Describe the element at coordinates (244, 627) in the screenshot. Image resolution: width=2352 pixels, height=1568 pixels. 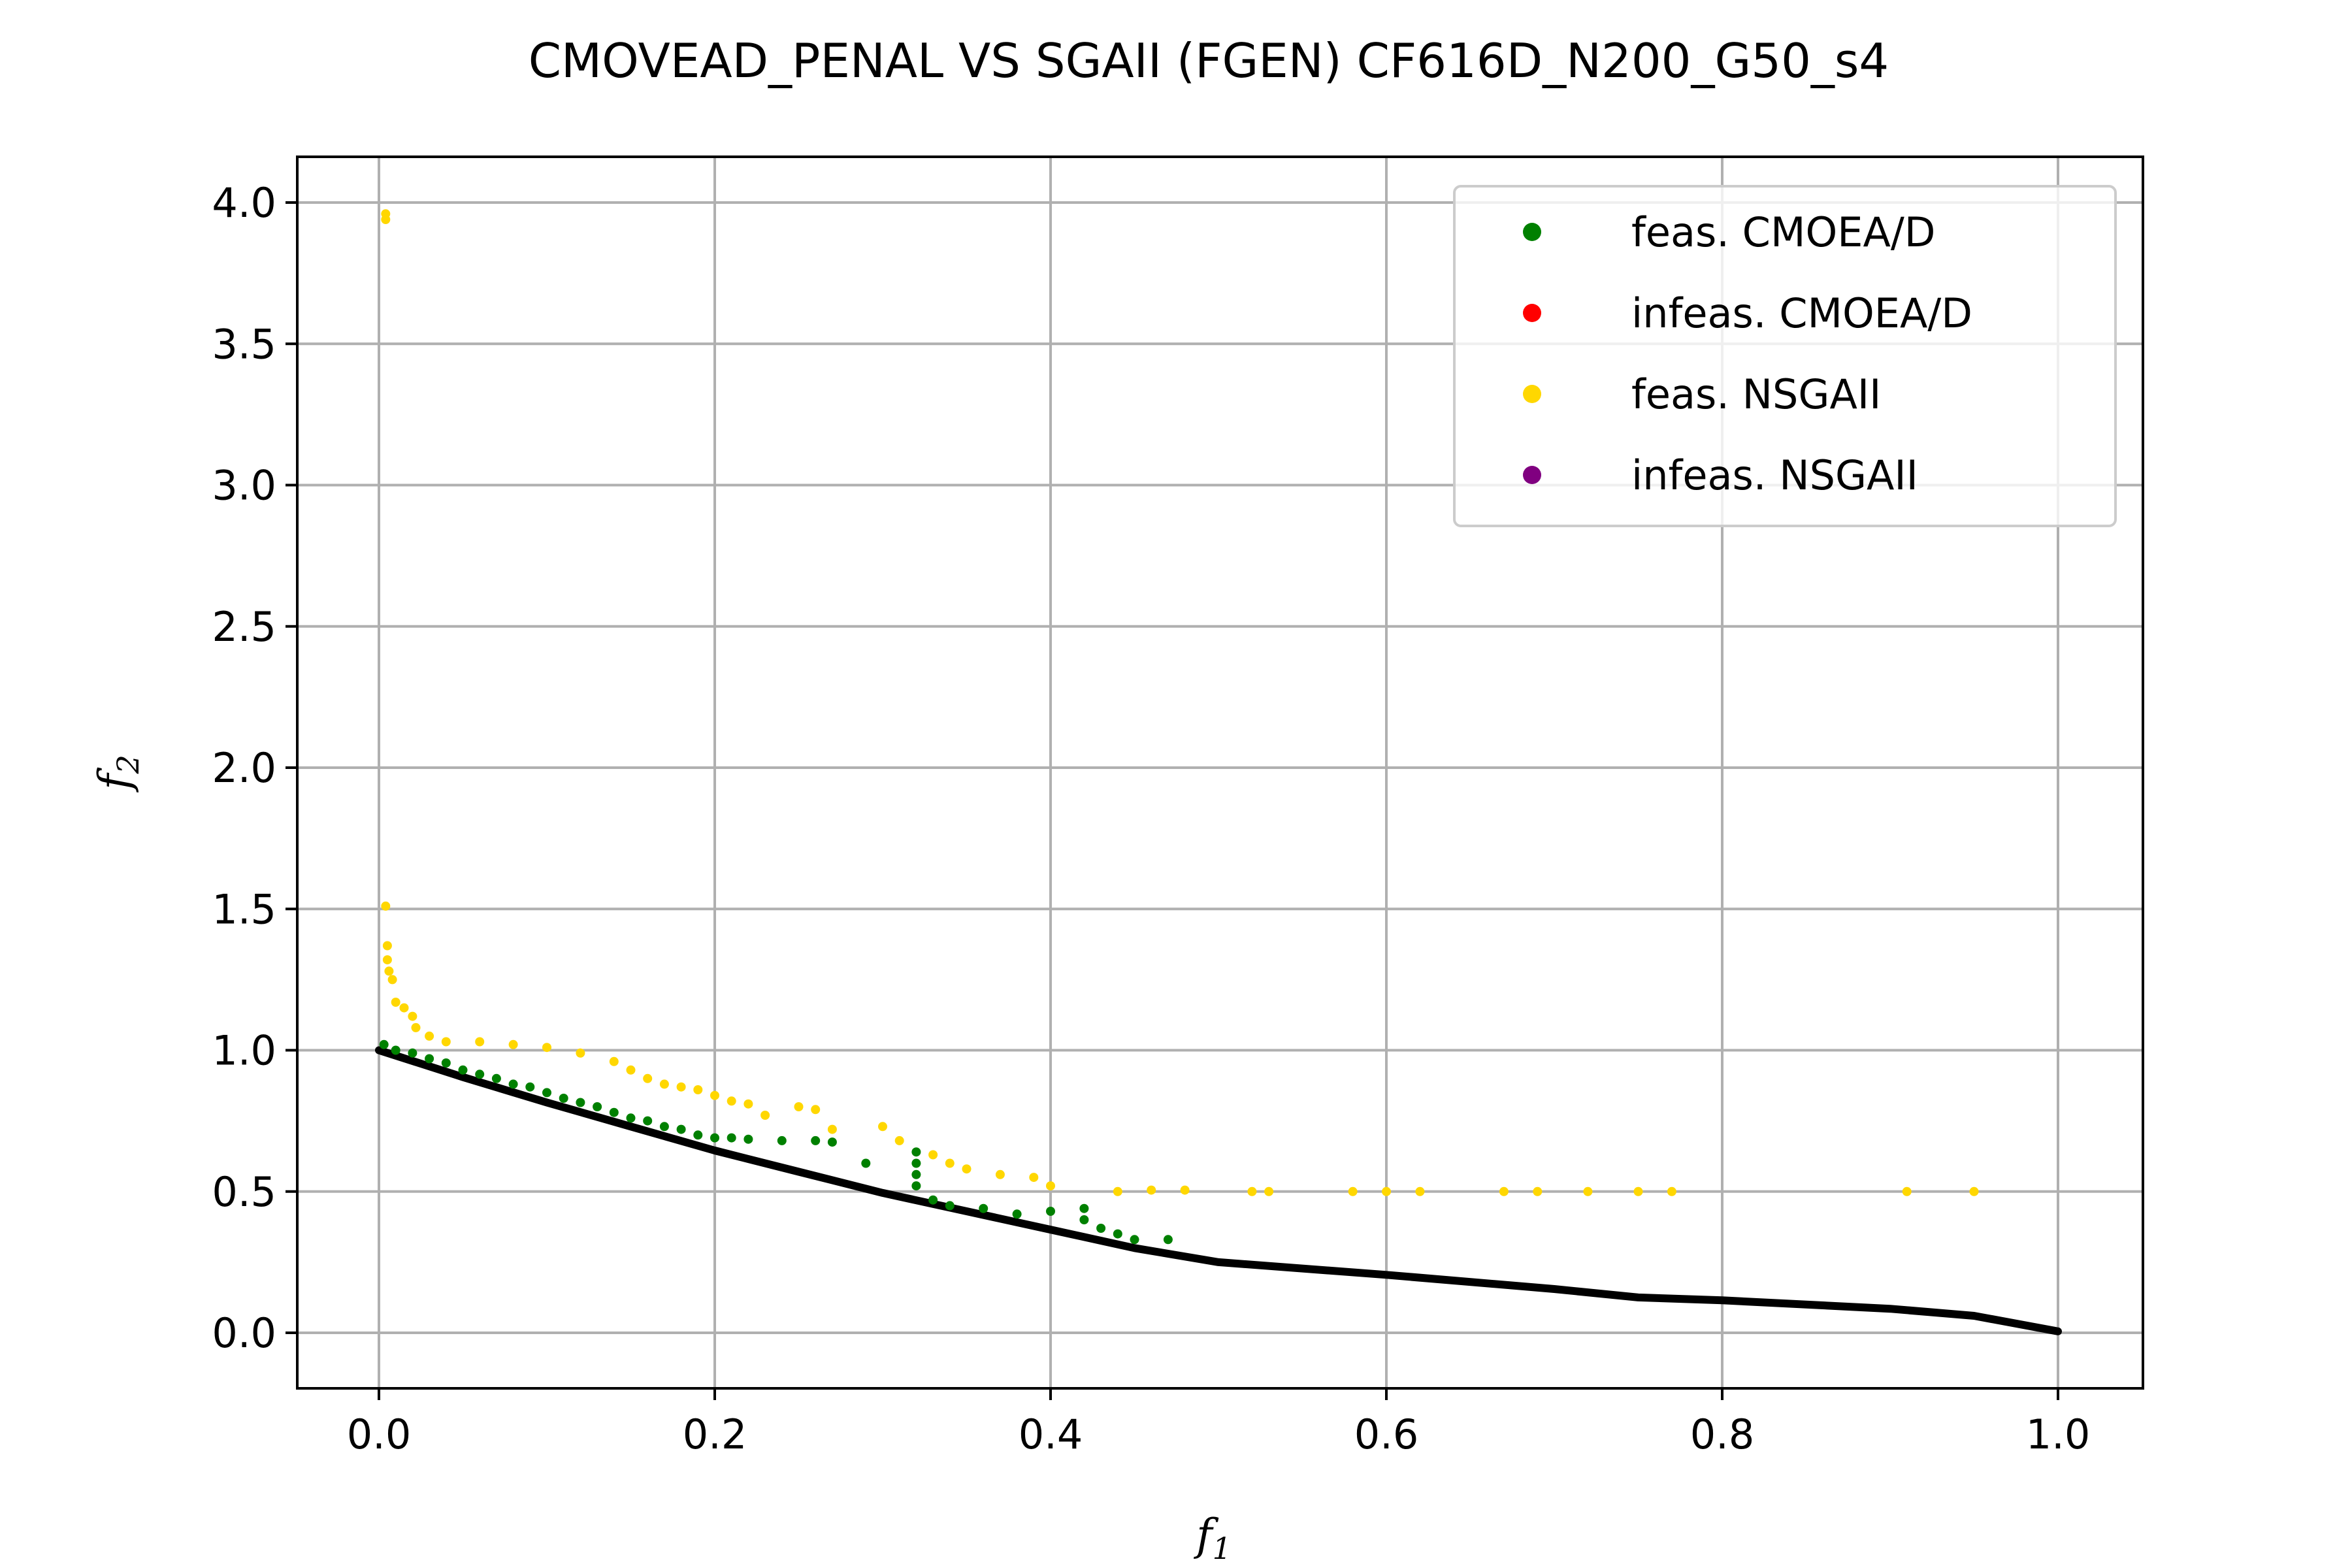
I see `y-tick-label: 2.5` at that location.